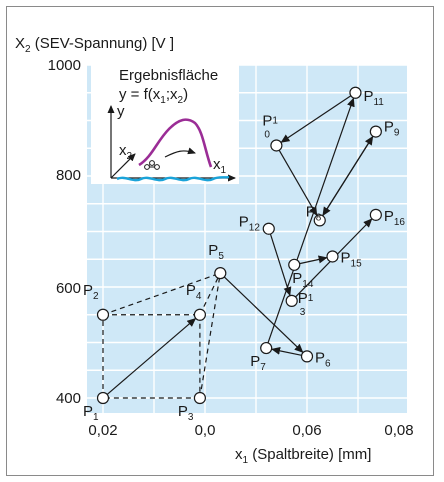  Describe the element at coordinates (173, 178) in the screenshot. I see `inset-water-wave` at that location.